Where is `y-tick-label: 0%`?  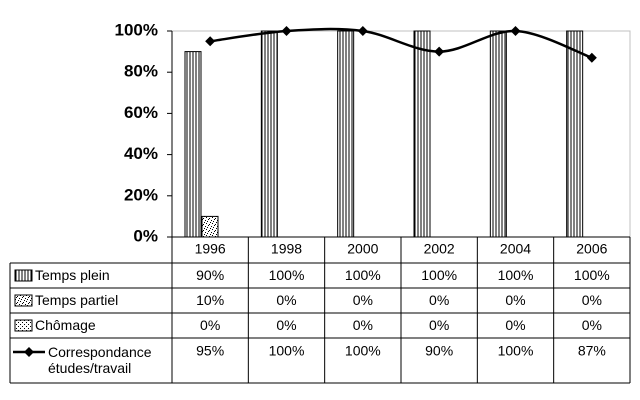 y-tick-label: 0% is located at coordinates (145, 235).